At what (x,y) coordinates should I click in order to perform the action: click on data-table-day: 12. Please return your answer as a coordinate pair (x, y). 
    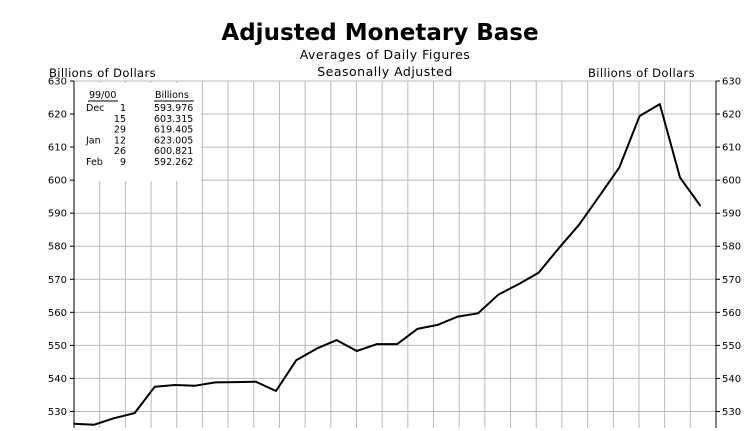
    Looking at the image, I should click on (120, 140).